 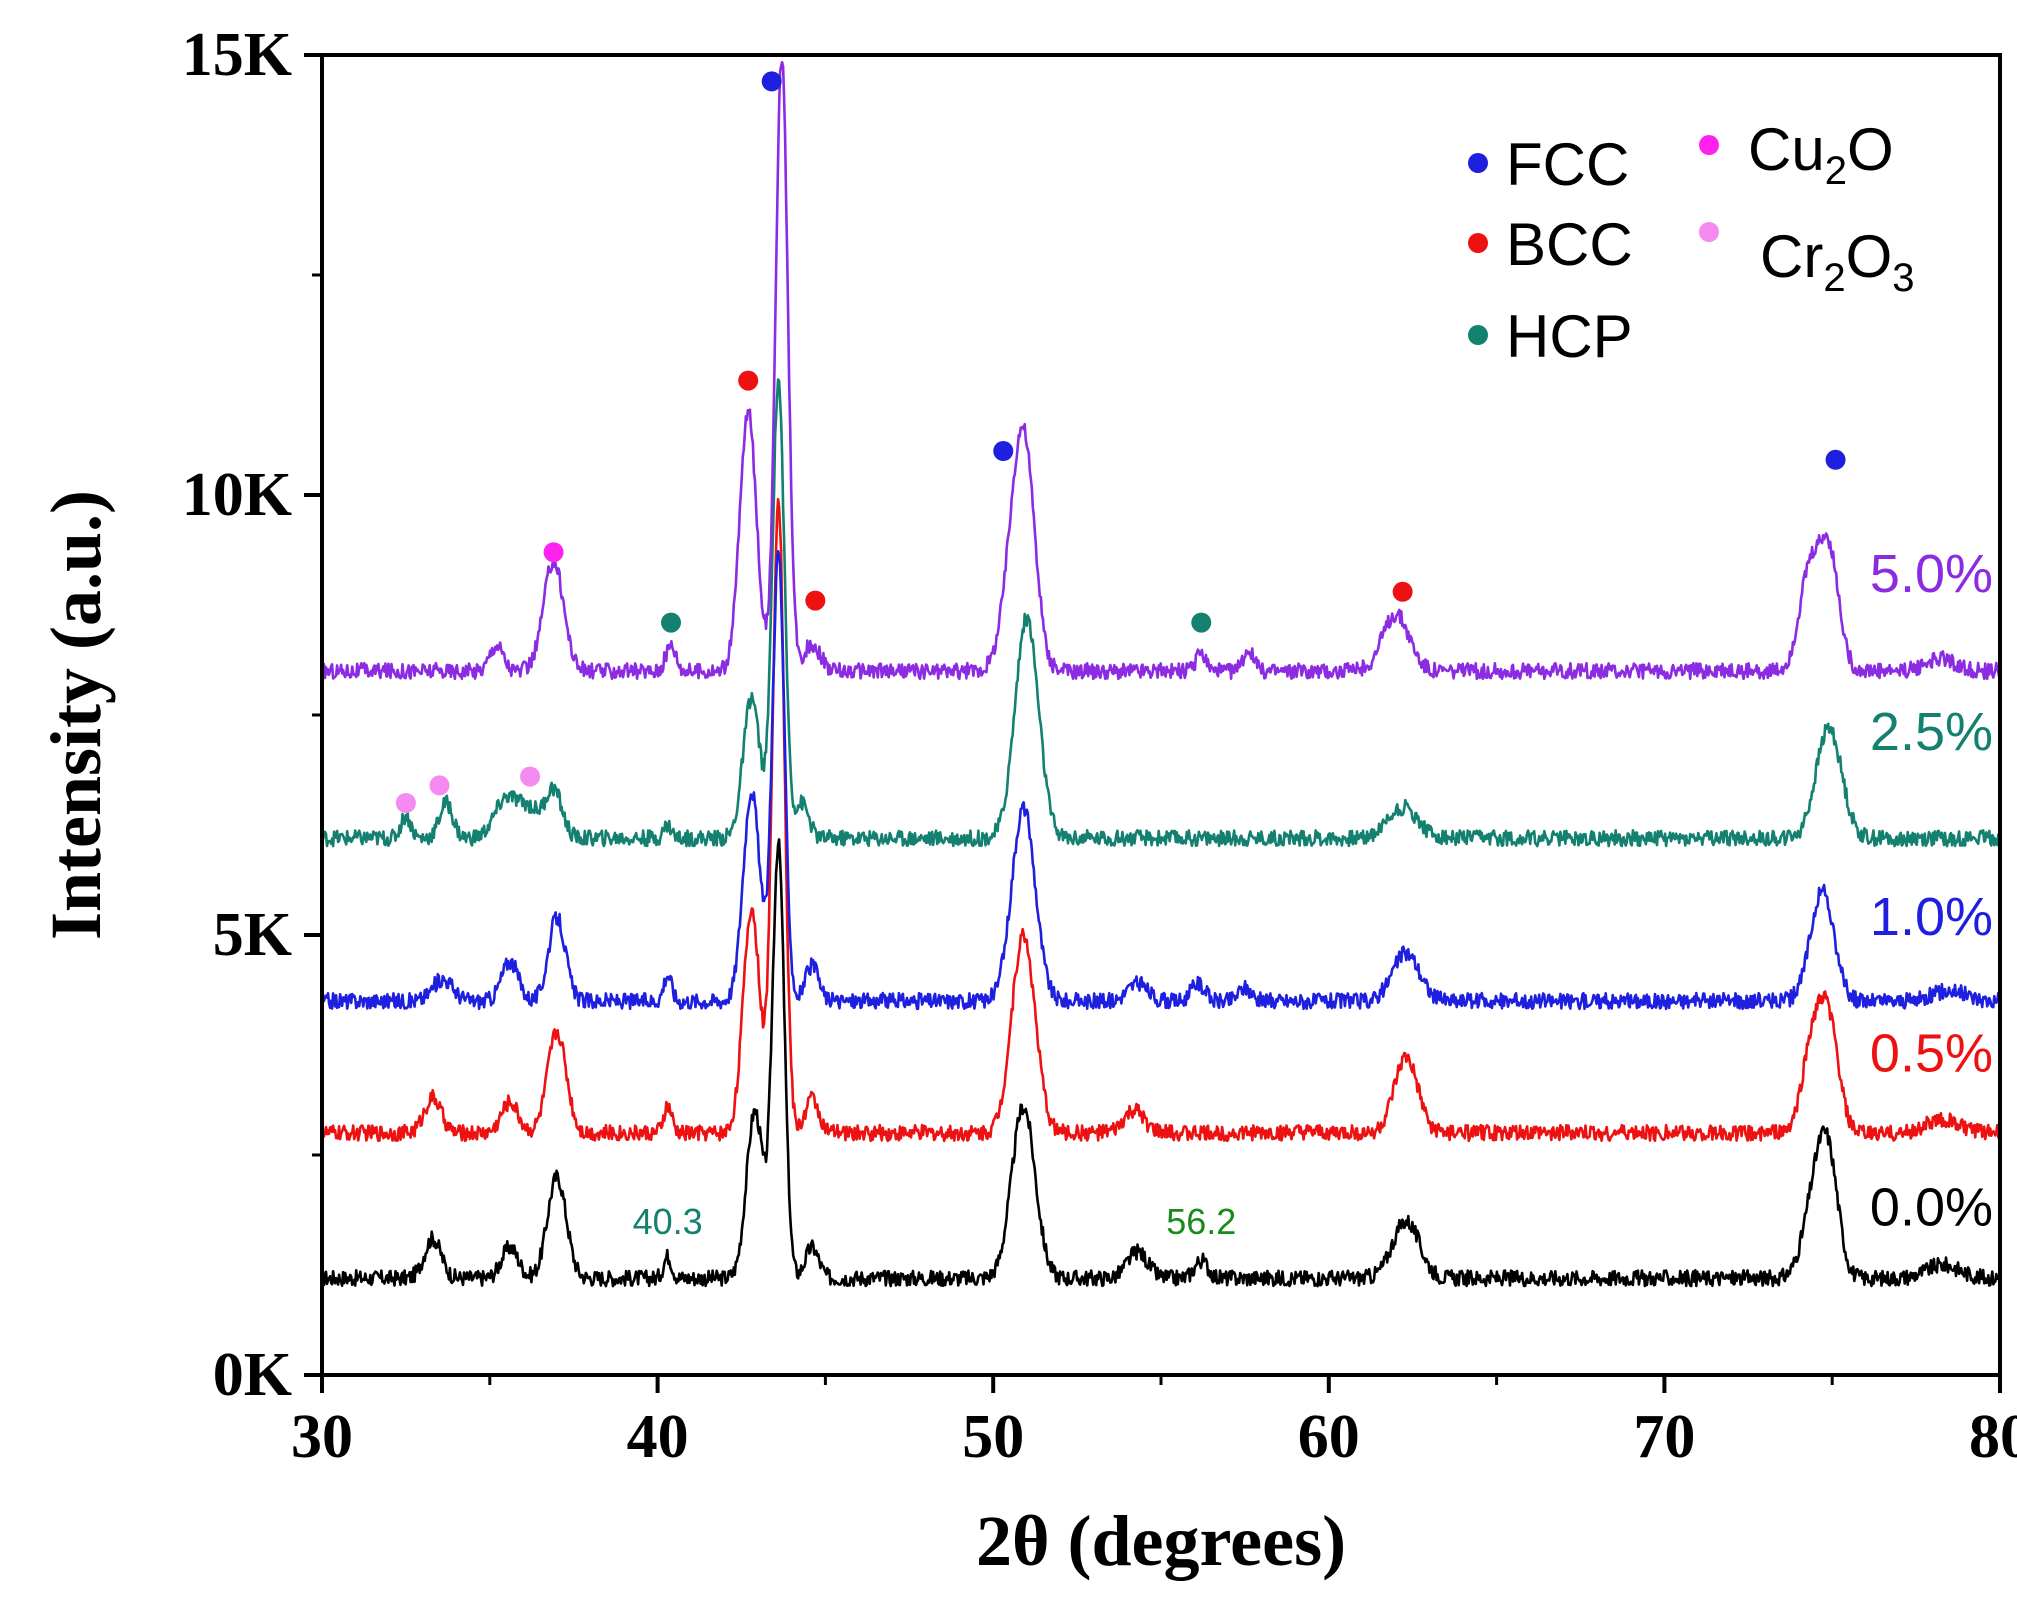 What do you see at coordinates (1569, 336) in the screenshot?
I see `legend-label: HCP` at bounding box center [1569, 336].